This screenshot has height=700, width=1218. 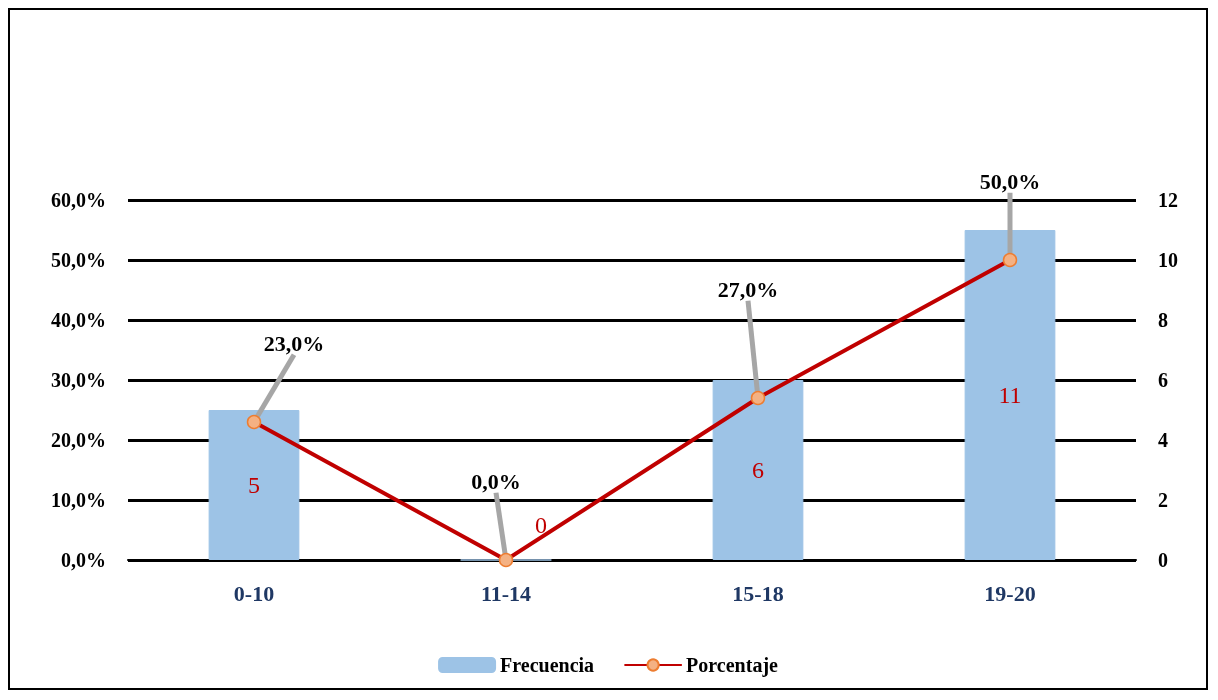 What do you see at coordinates (1163, 500) in the screenshot?
I see `y2-tick-label: 2` at bounding box center [1163, 500].